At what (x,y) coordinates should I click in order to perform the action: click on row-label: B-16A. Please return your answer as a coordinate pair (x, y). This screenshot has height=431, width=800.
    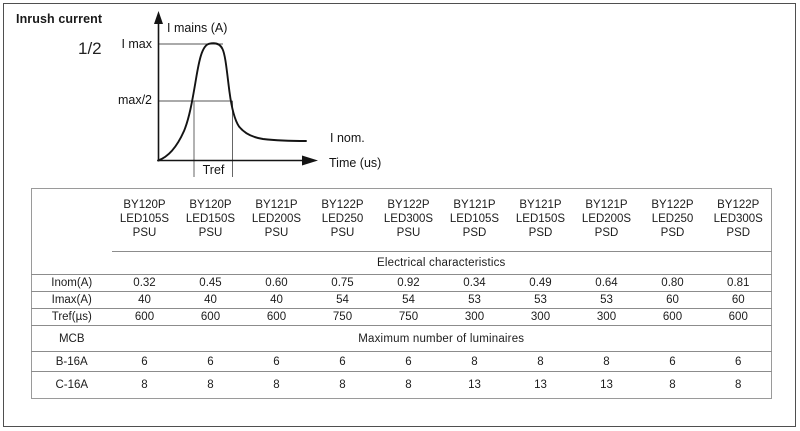
    Looking at the image, I should click on (71, 361).